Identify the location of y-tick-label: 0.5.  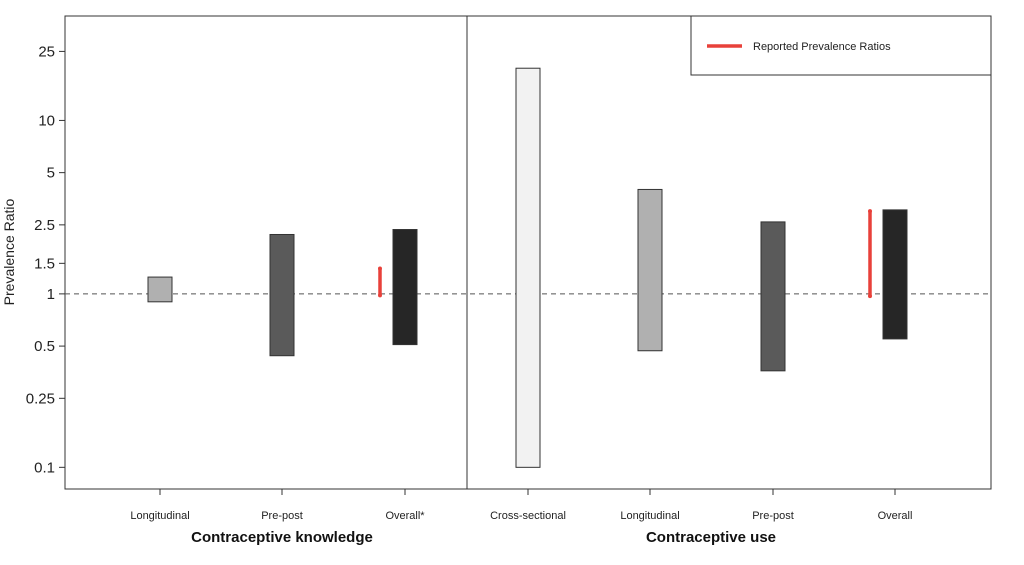
(44, 346).